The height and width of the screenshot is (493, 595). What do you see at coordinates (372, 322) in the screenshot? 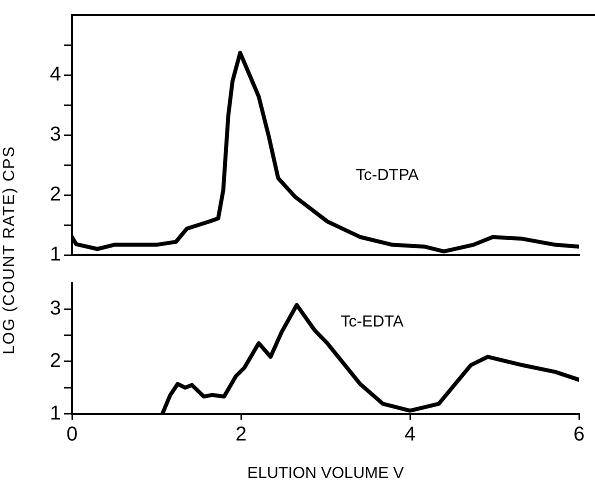
I see `series-label: Tc-EDTA` at bounding box center [372, 322].